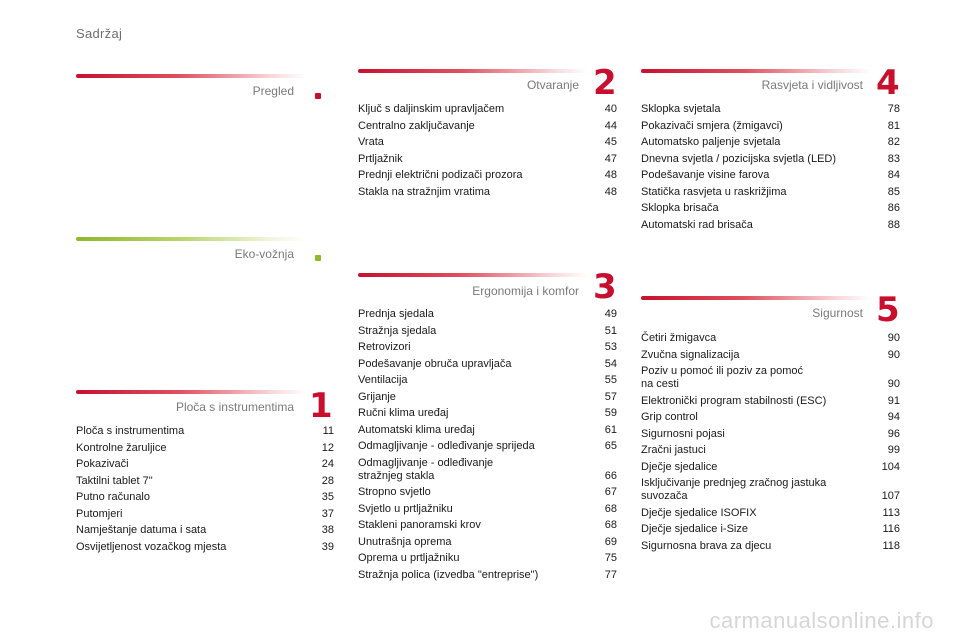 The image size is (960, 640). I want to click on toc-entry-label: Stakla na stražnjim vratima, so click(424, 191).